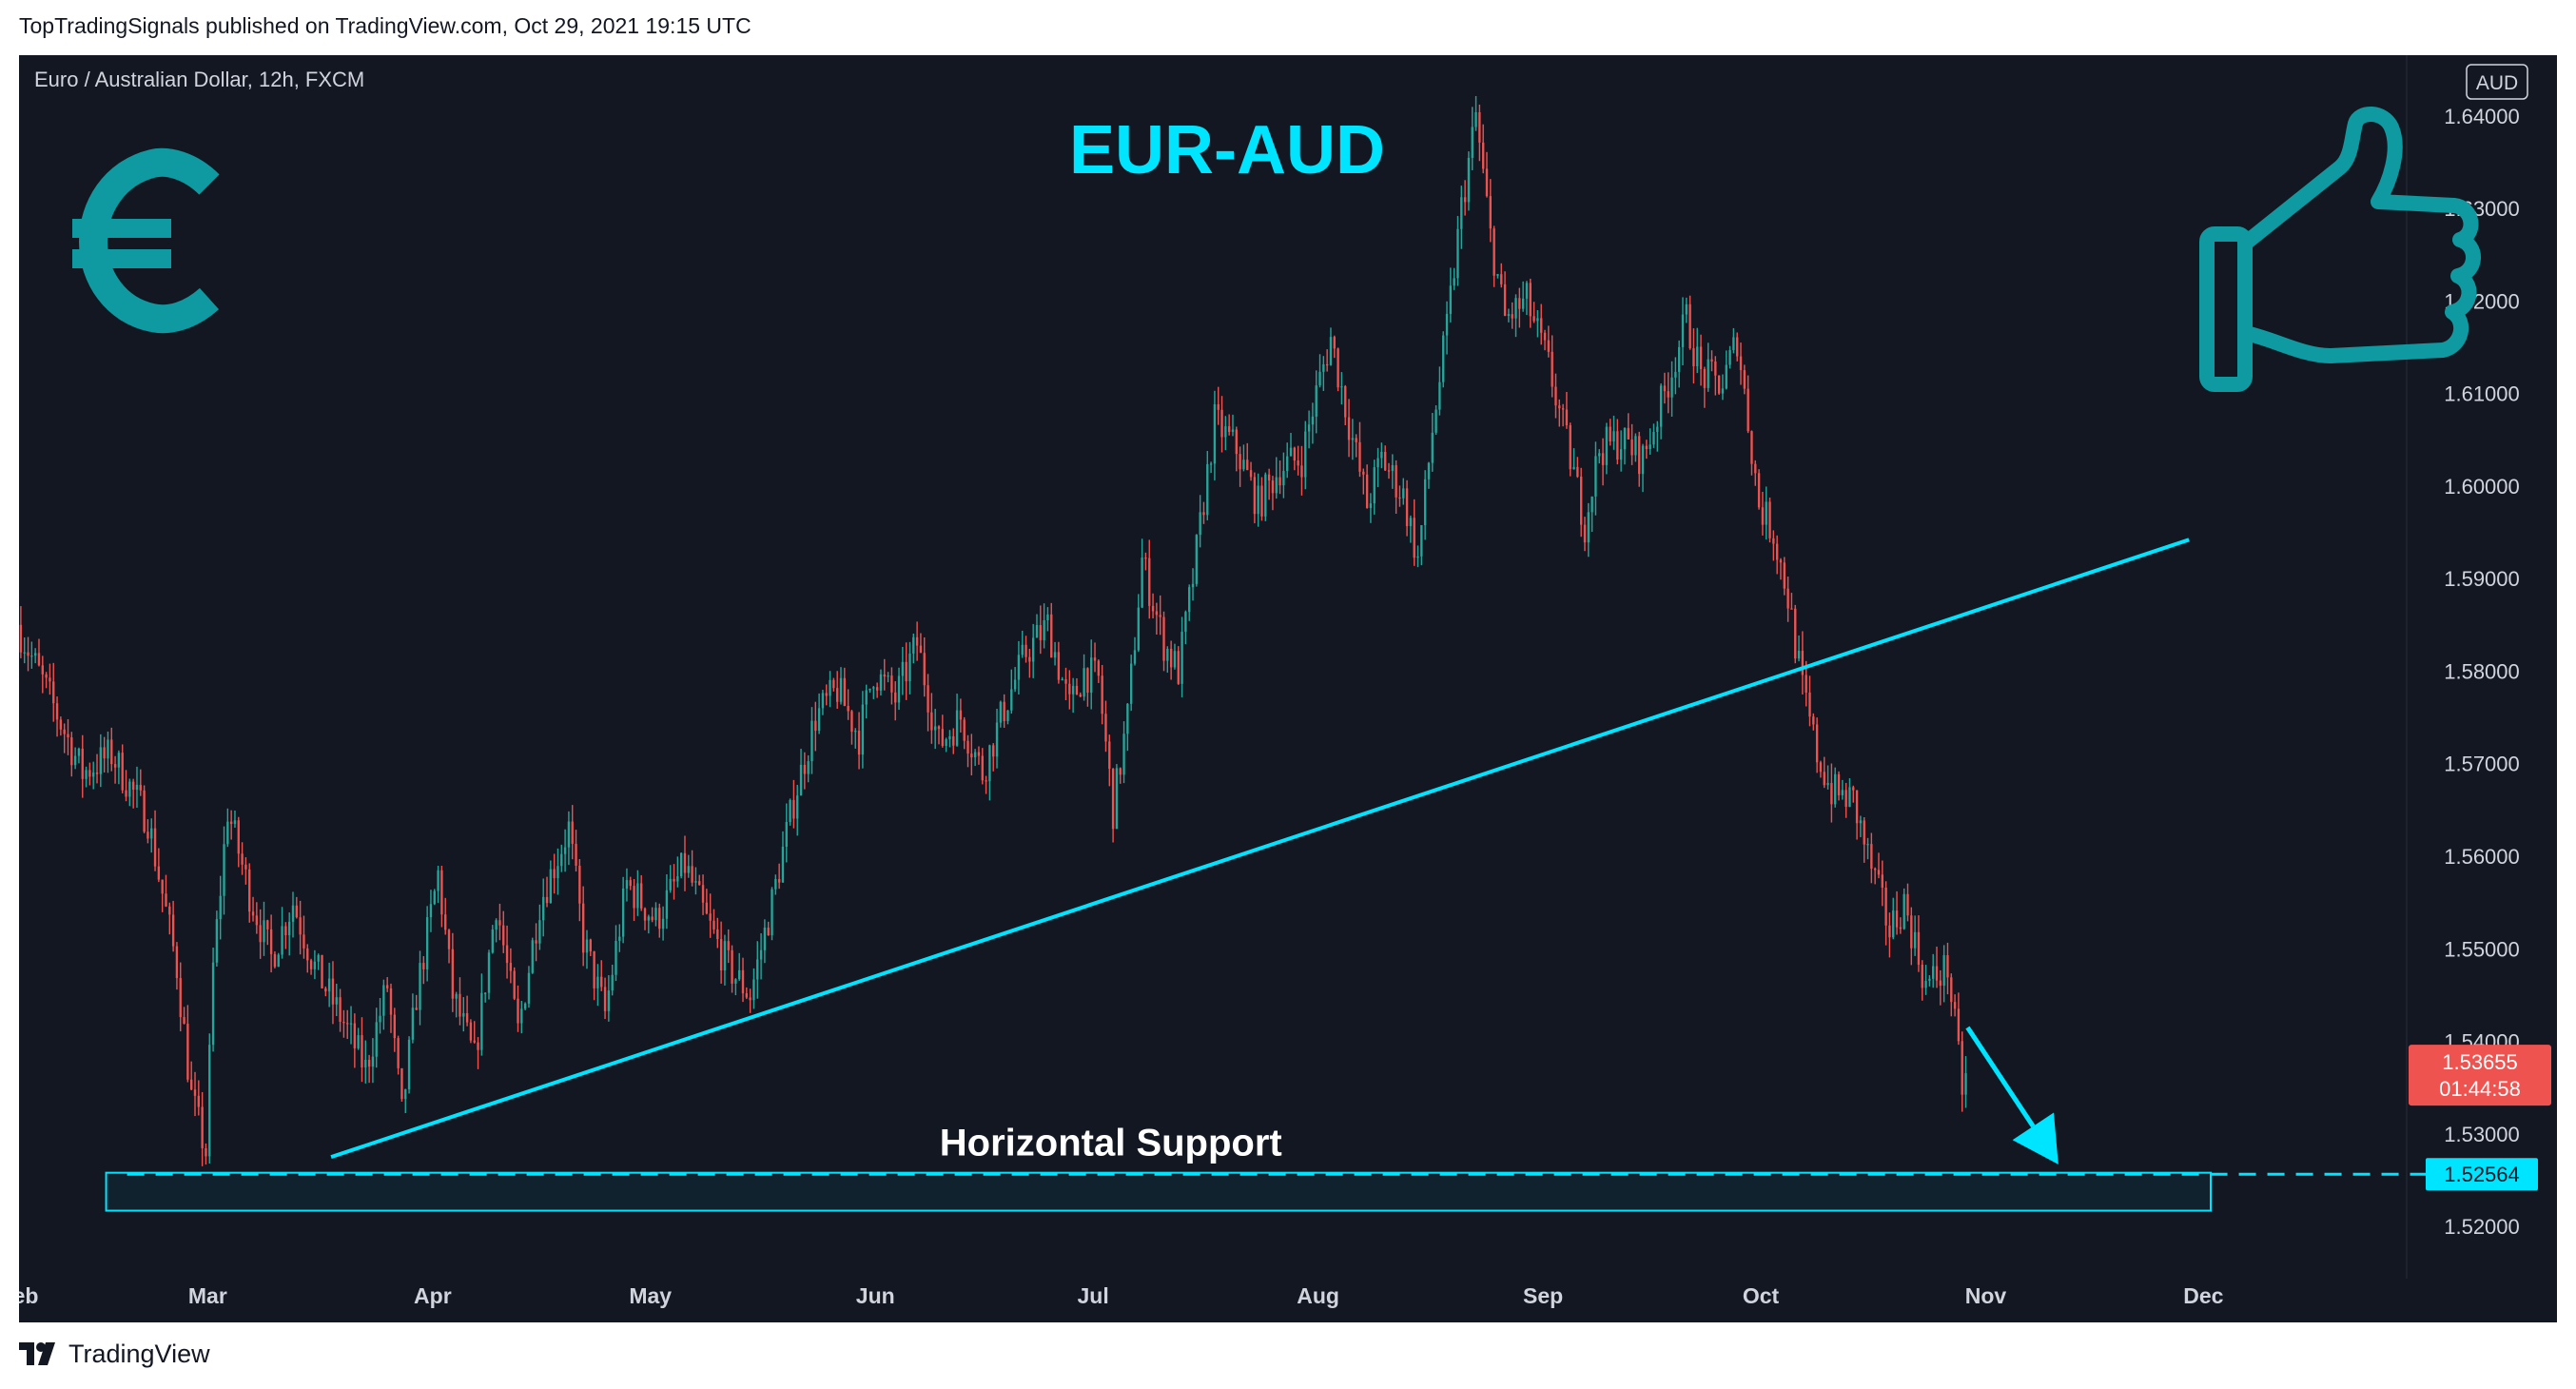 This screenshot has width=2576, height=1389. Describe the element at coordinates (115, 1354) in the screenshot. I see `footer-brand: TradingView` at that location.